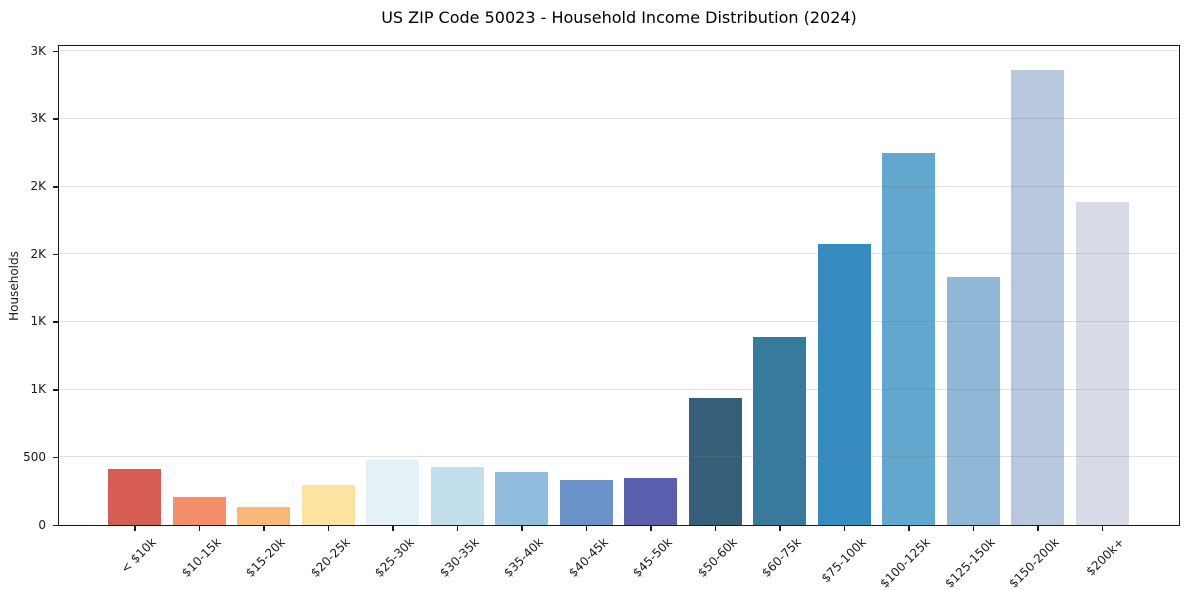  Describe the element at coordinates (42, 524) in the screenshot. I see `y-tick-label: 0` at that location.